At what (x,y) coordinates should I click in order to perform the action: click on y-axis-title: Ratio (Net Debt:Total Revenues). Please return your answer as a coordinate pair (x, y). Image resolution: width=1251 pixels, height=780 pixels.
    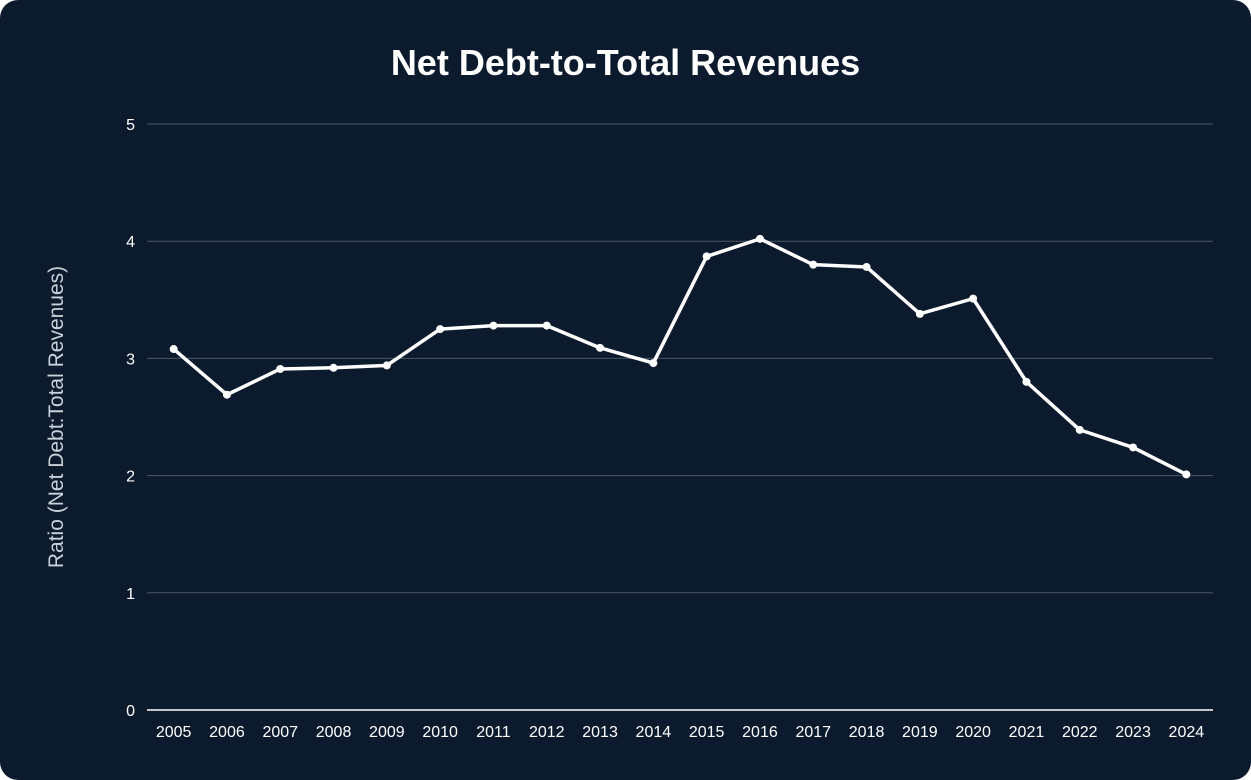
    Looking at the image, I should click on (56, 417).